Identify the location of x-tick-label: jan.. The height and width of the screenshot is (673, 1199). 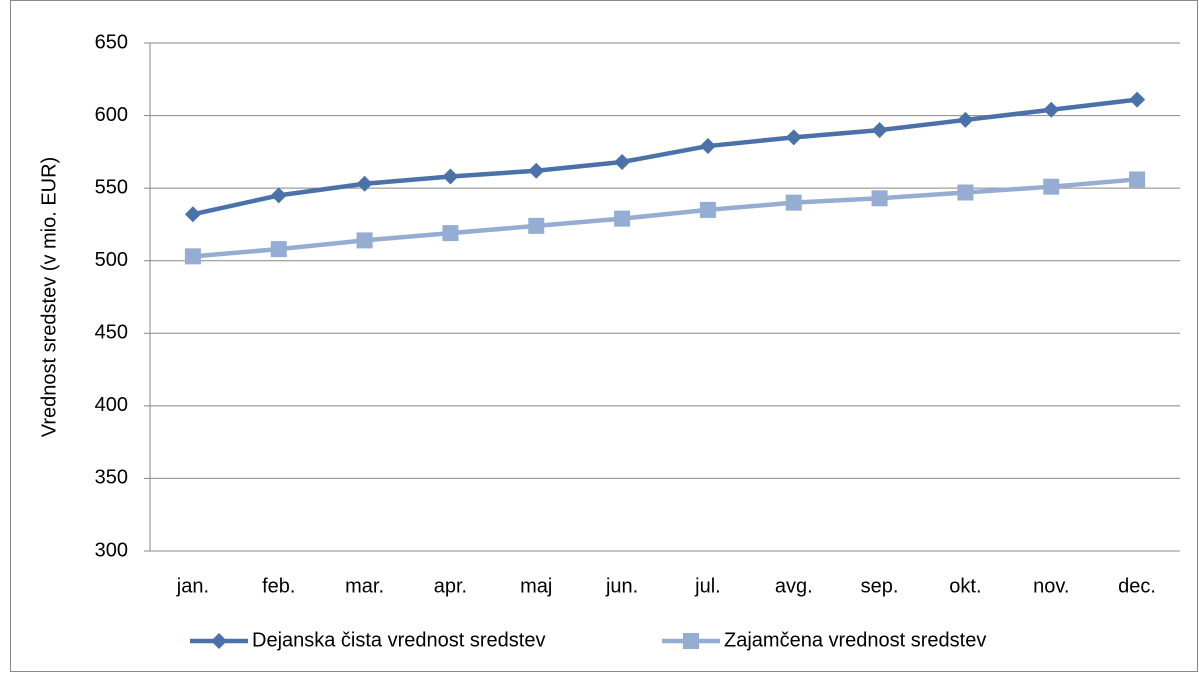
(192, 586).